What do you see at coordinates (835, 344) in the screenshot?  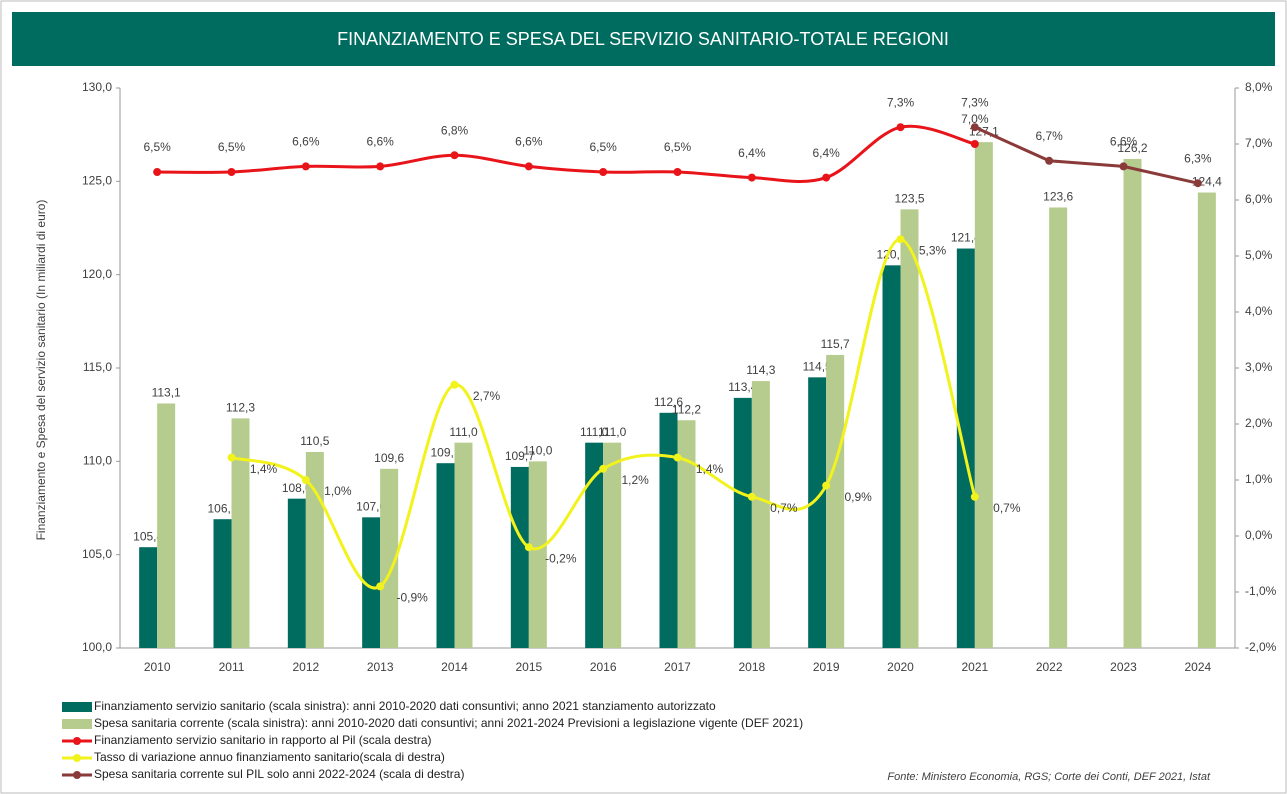 I see `bar-value-label: 115,7` at bounding box center [835, 344].